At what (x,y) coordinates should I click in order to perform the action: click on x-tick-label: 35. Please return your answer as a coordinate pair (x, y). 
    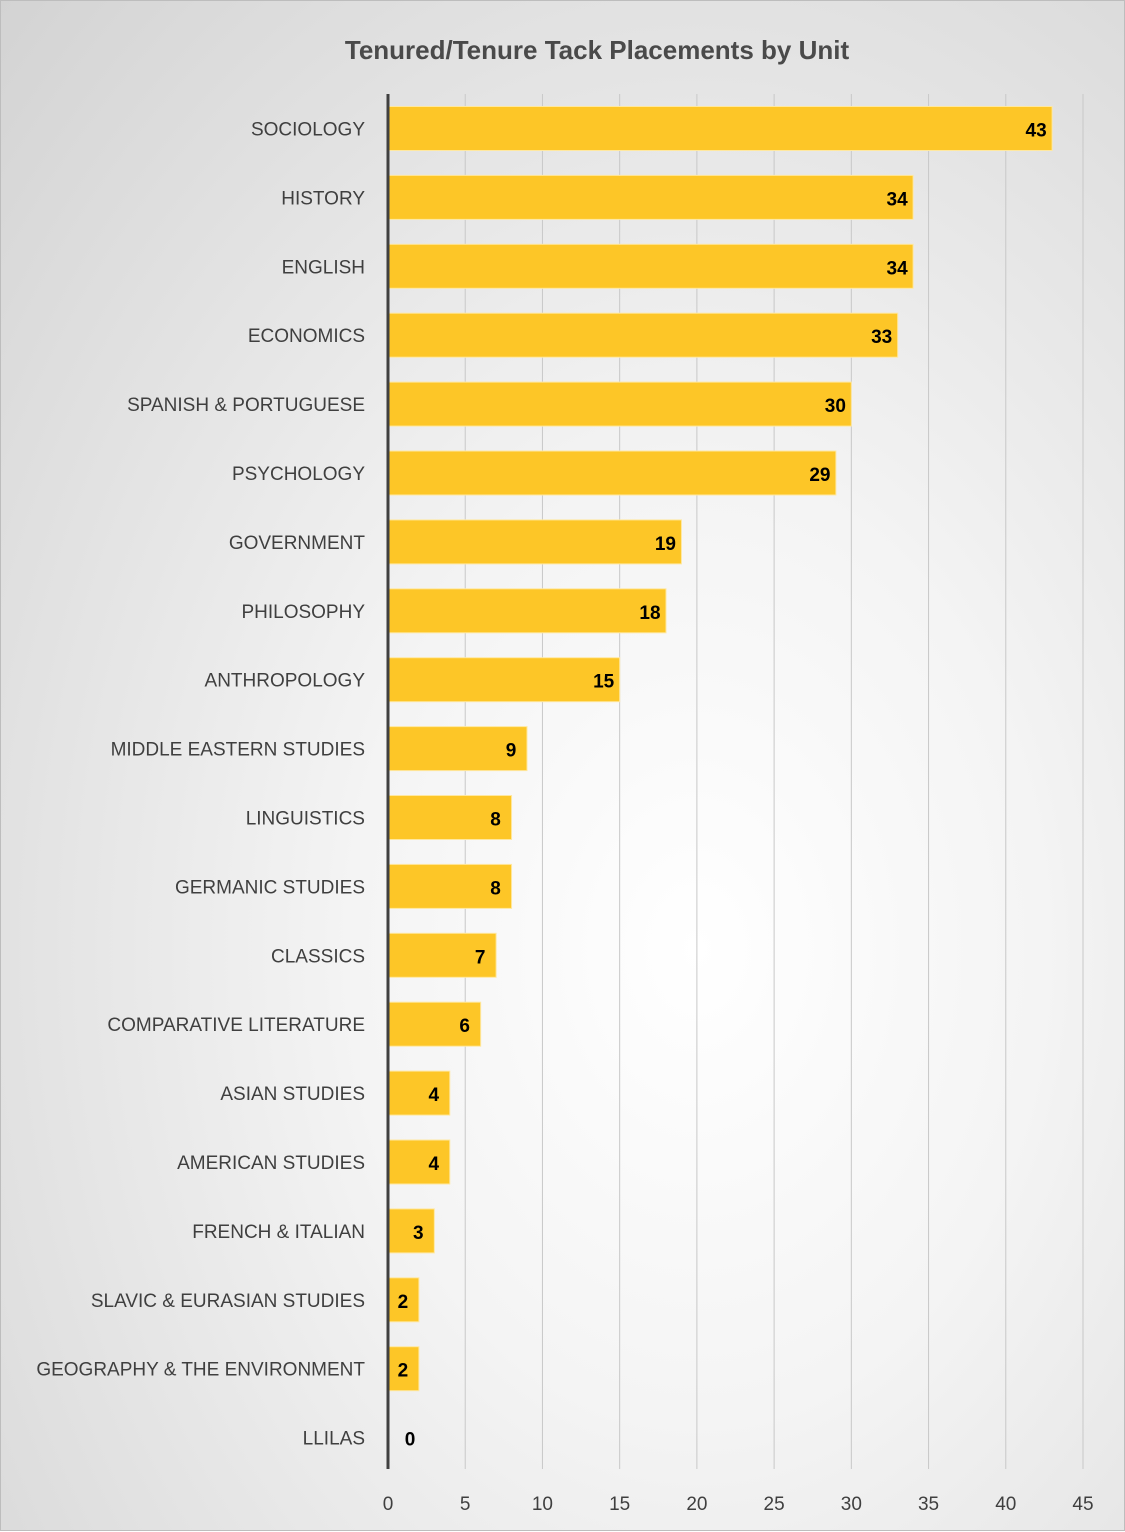
    Looking at the image, I should click on (928, 1504).